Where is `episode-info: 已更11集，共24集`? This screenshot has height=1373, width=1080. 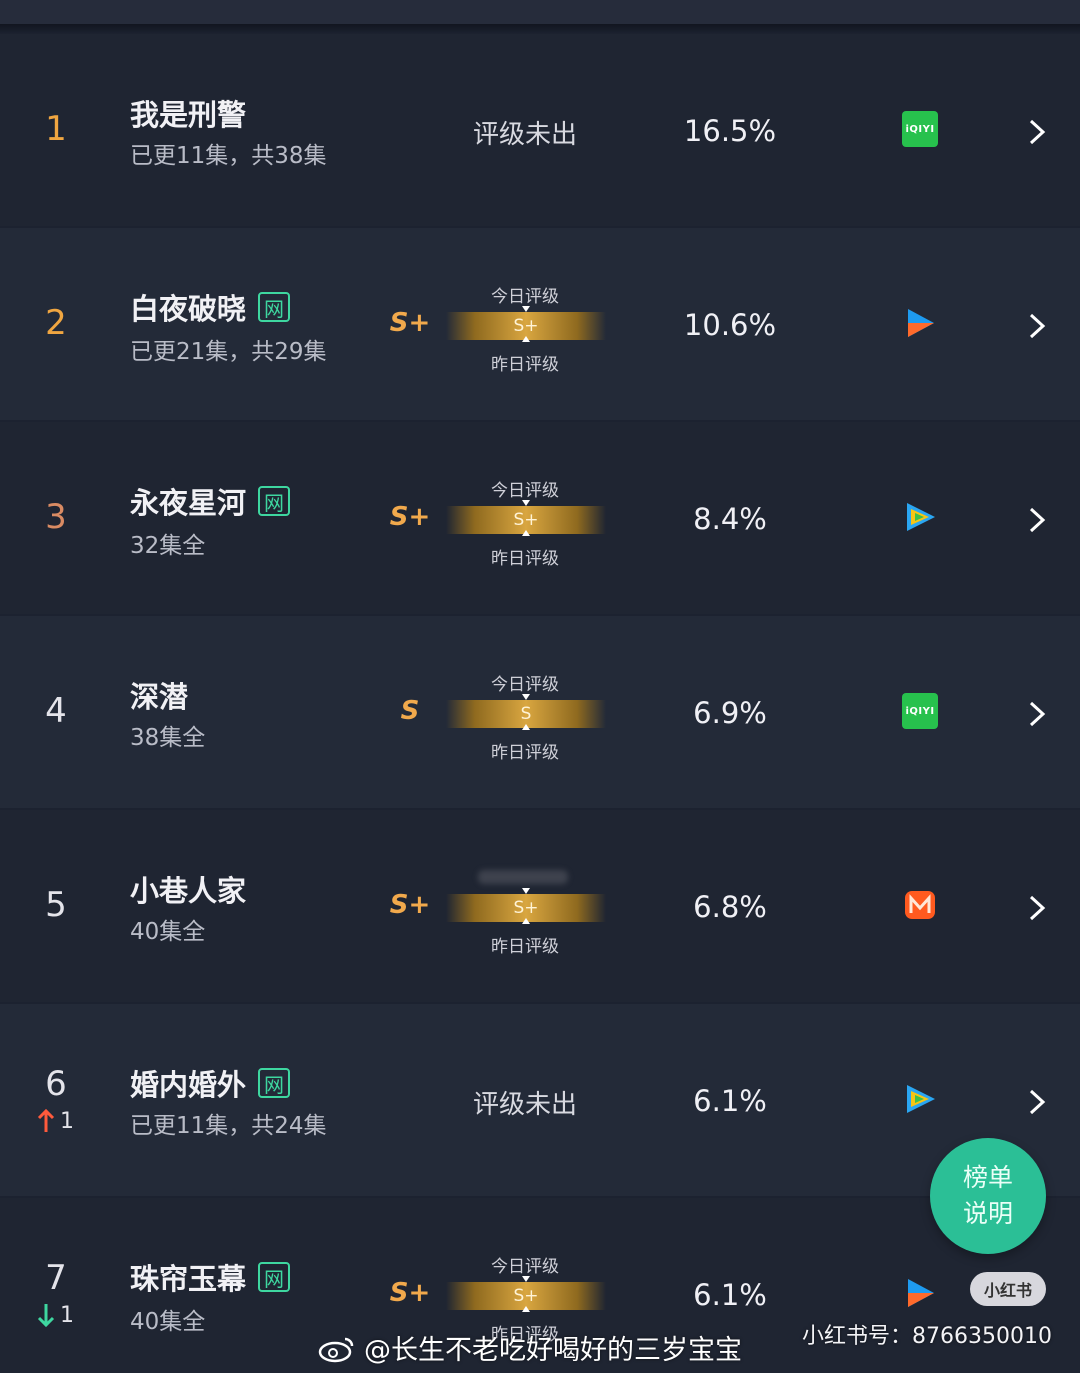
episode-info: 已更11集，共24集 is located at coordinates (228, 1126).